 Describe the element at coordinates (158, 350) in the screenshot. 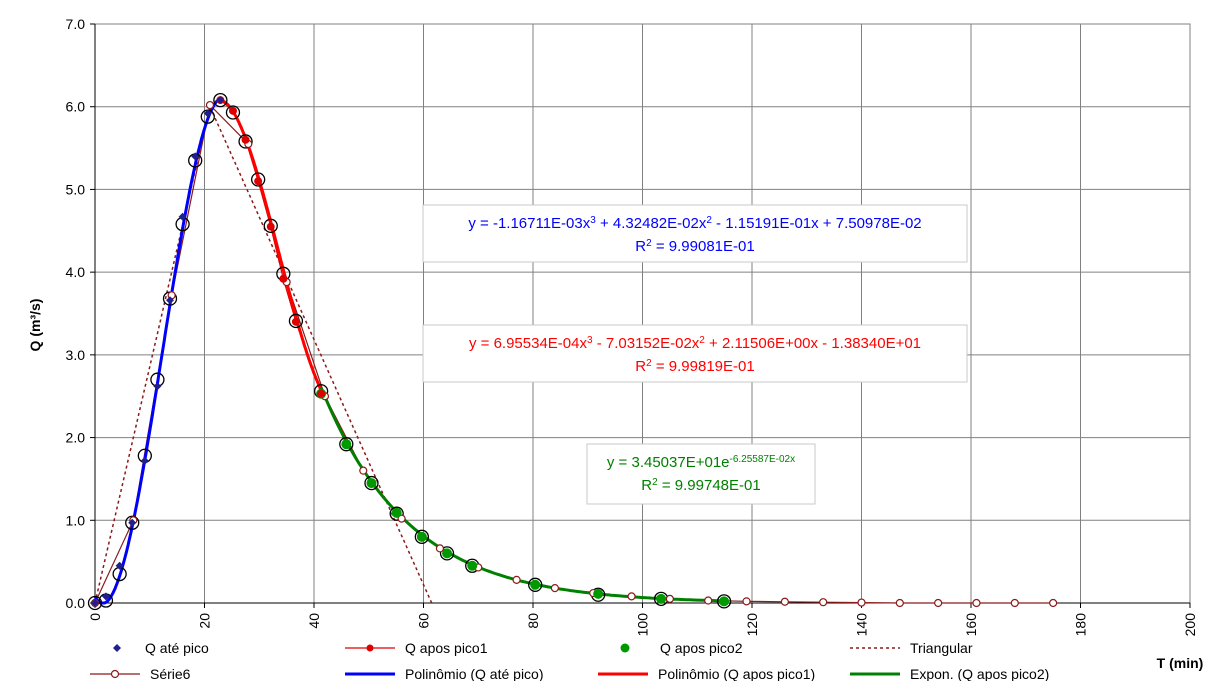

I see `poly-fit-q-ate-pico` at that location.